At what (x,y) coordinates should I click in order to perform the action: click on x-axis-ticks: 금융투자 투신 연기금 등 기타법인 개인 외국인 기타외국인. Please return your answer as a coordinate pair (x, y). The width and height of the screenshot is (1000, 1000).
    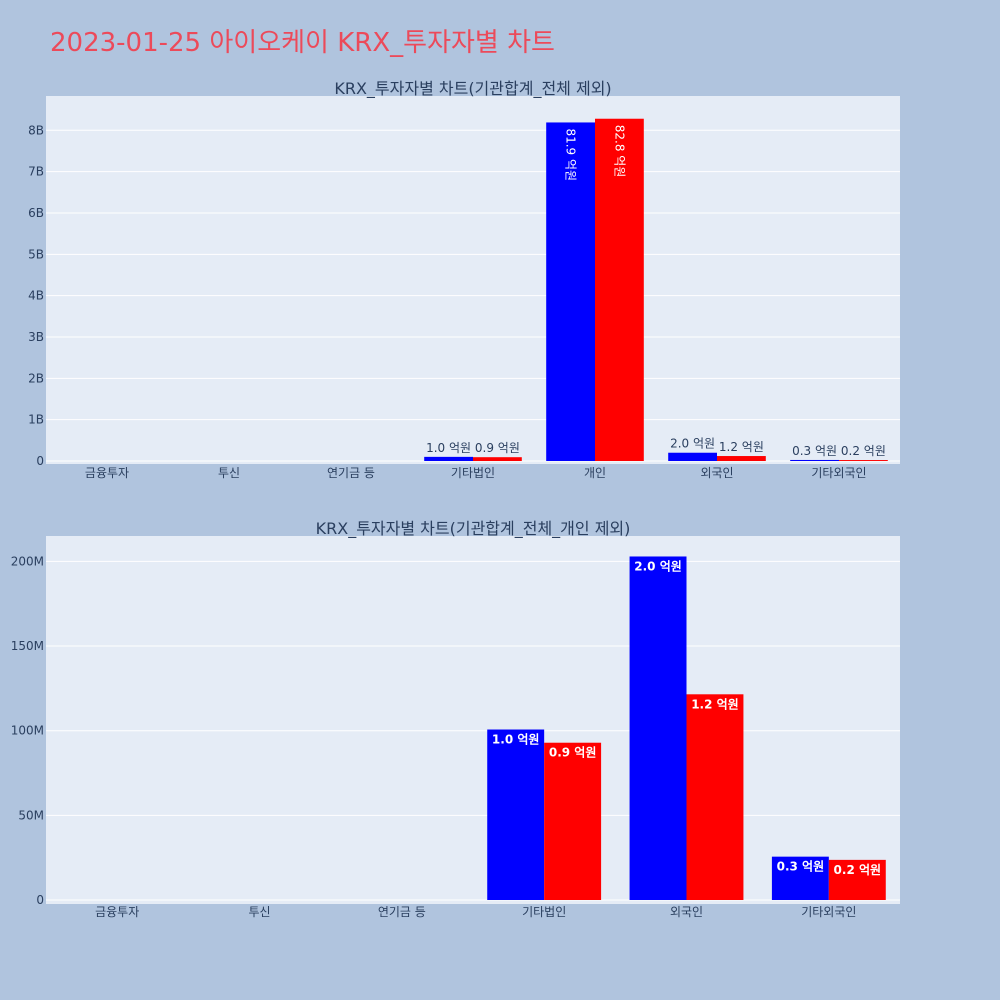
    Looking at the image, I should click on (476, 473).